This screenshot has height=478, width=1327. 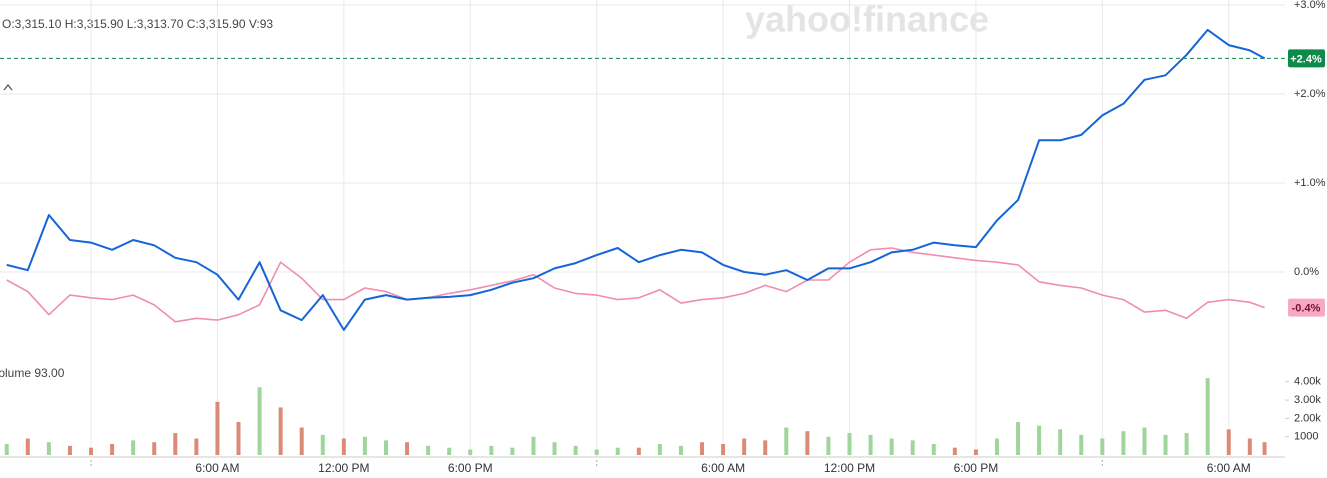 I want to click on watermark: yahoo!finance, so click(x=867, y=20).